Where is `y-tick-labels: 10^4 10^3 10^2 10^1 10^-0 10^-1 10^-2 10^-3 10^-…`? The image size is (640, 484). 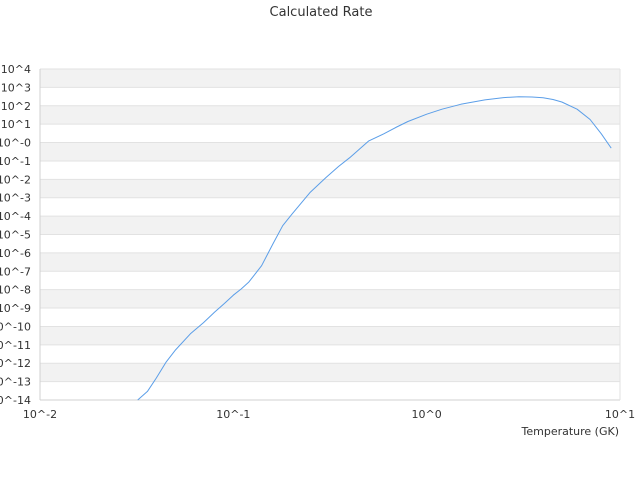
y-tick-labels: 10^4 10^3 10^2 10^1 10^-0 10^-1 10^-2 10^-3 10^-… is located at coordinates (15, 235).